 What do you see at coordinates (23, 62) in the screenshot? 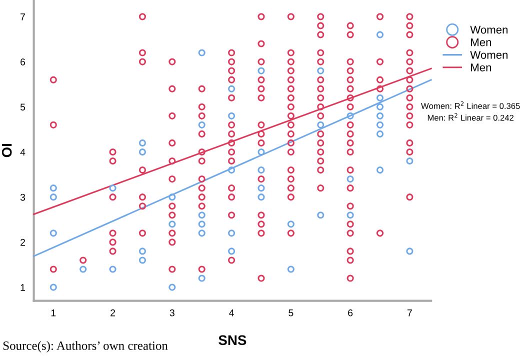
I see `y-tick-label: 6` at bounding box center [23, 62].